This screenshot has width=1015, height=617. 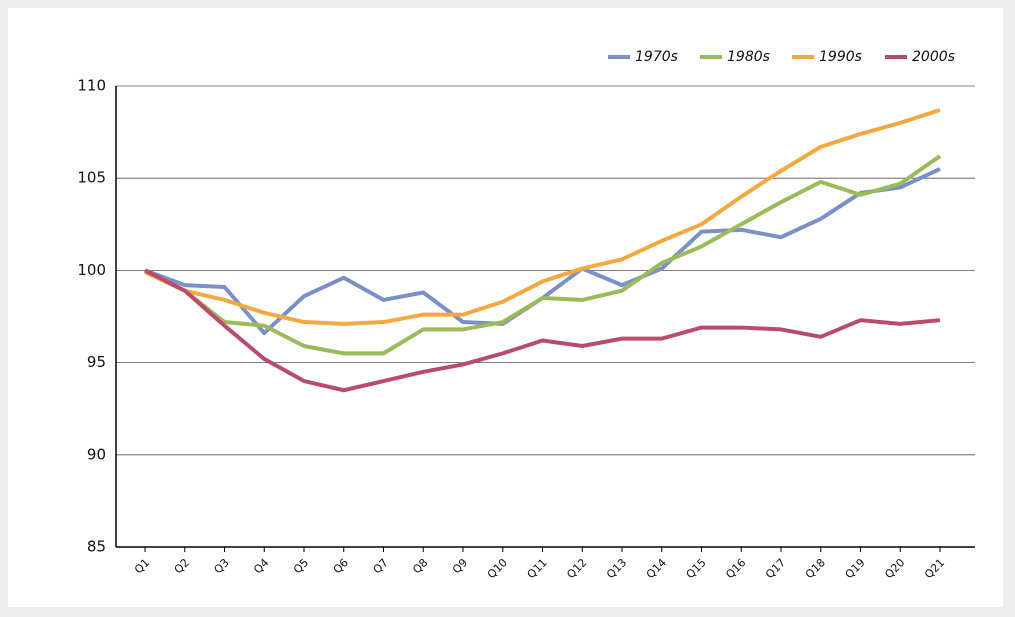 I want to click on legend-label: 2000s, so click(x=933, y=57).